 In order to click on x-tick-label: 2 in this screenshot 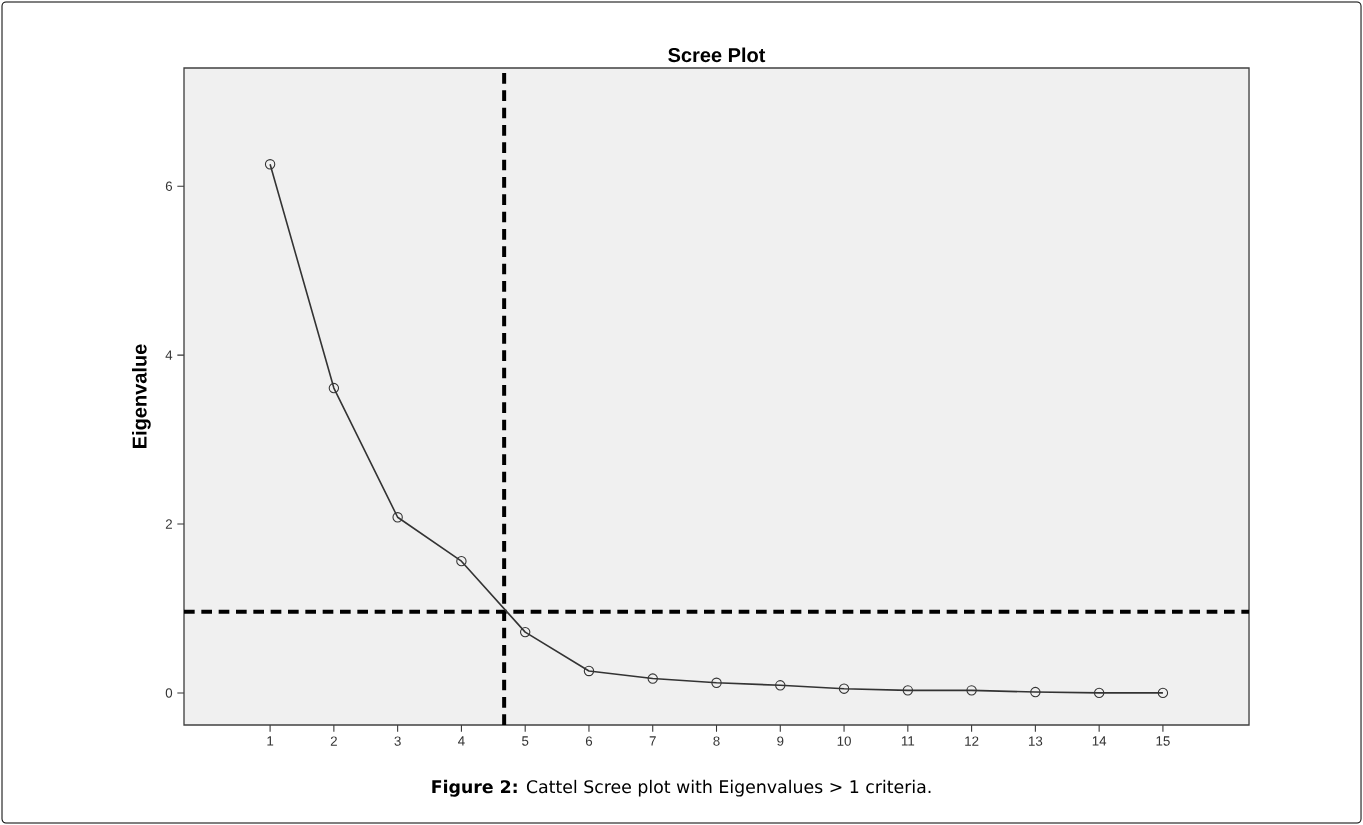, I will do `click(333, 741)`.